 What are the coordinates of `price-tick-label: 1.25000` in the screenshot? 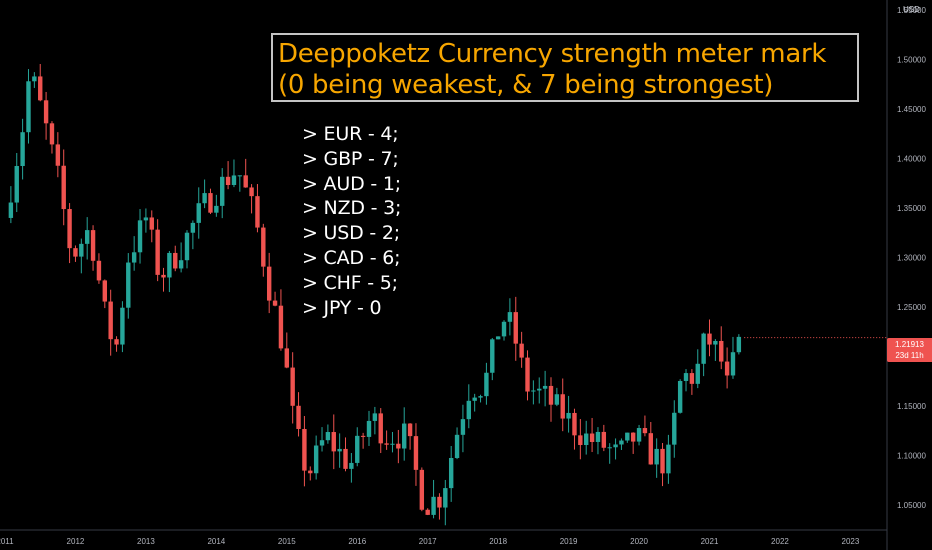 It's located at (911, 307).